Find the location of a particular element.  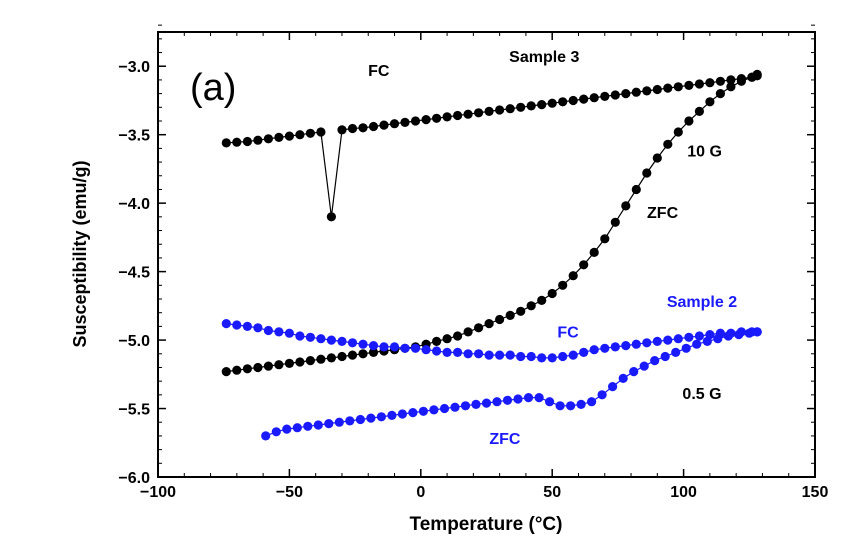

y-tick-label: −3.0 is located at coordinates (134, 67).